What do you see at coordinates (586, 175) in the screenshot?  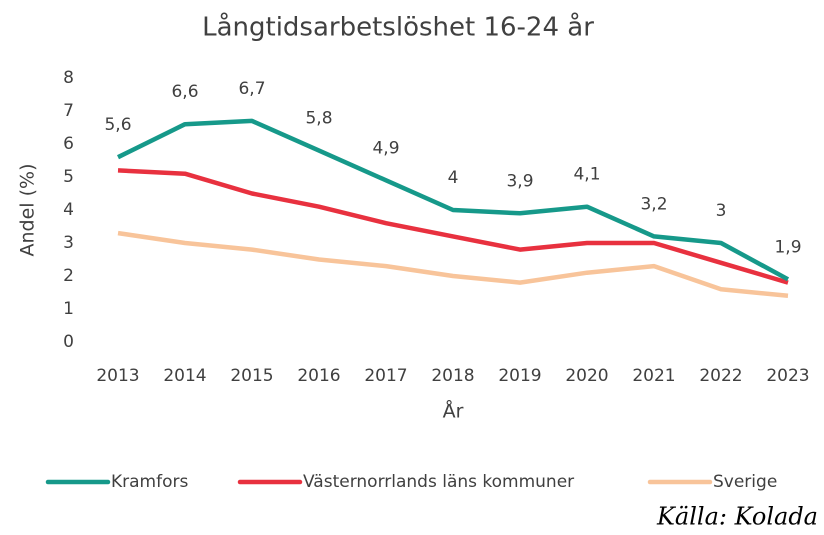 I see `data-label: 4,1` at bounding box center [586, 175].